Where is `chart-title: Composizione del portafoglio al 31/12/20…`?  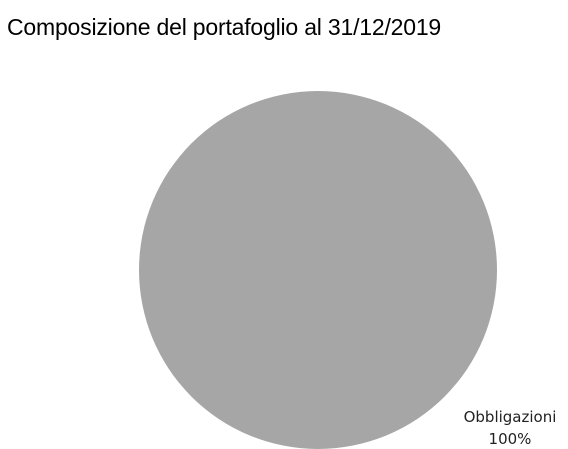
chart-title: Composizione del portafoglio al 31/12/20… is located at coordinates (224, 27).